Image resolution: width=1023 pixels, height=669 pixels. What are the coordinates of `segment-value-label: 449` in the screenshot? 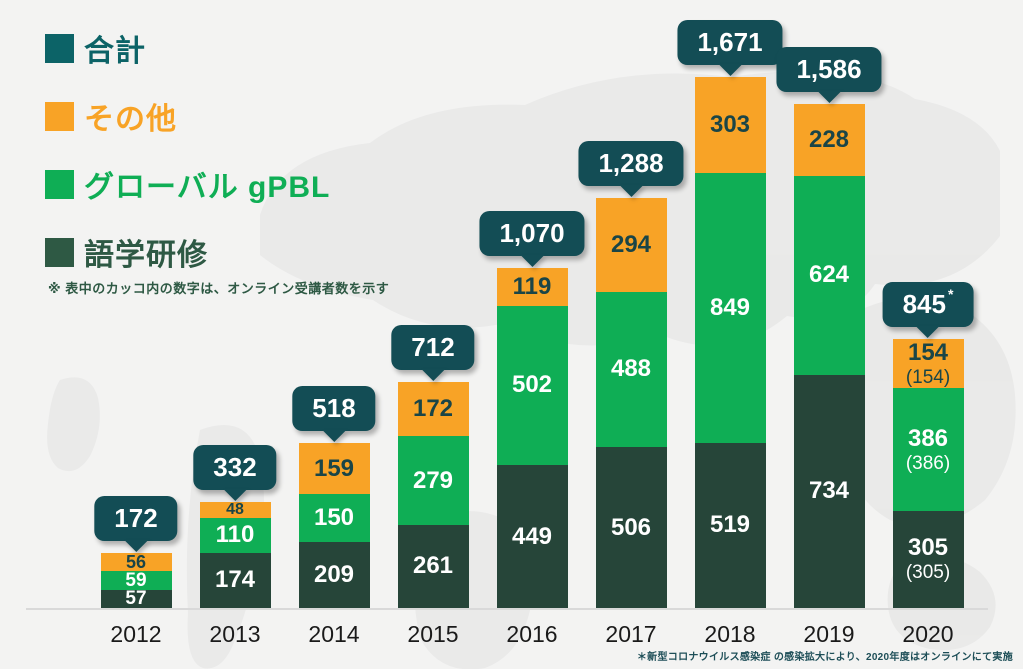 It's located at (532, 536).